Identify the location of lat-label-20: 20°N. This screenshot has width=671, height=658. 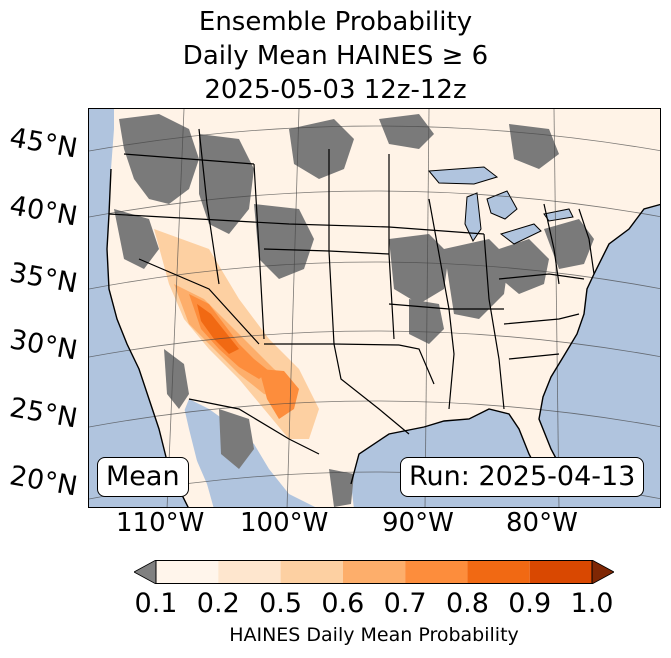
(43, 481).